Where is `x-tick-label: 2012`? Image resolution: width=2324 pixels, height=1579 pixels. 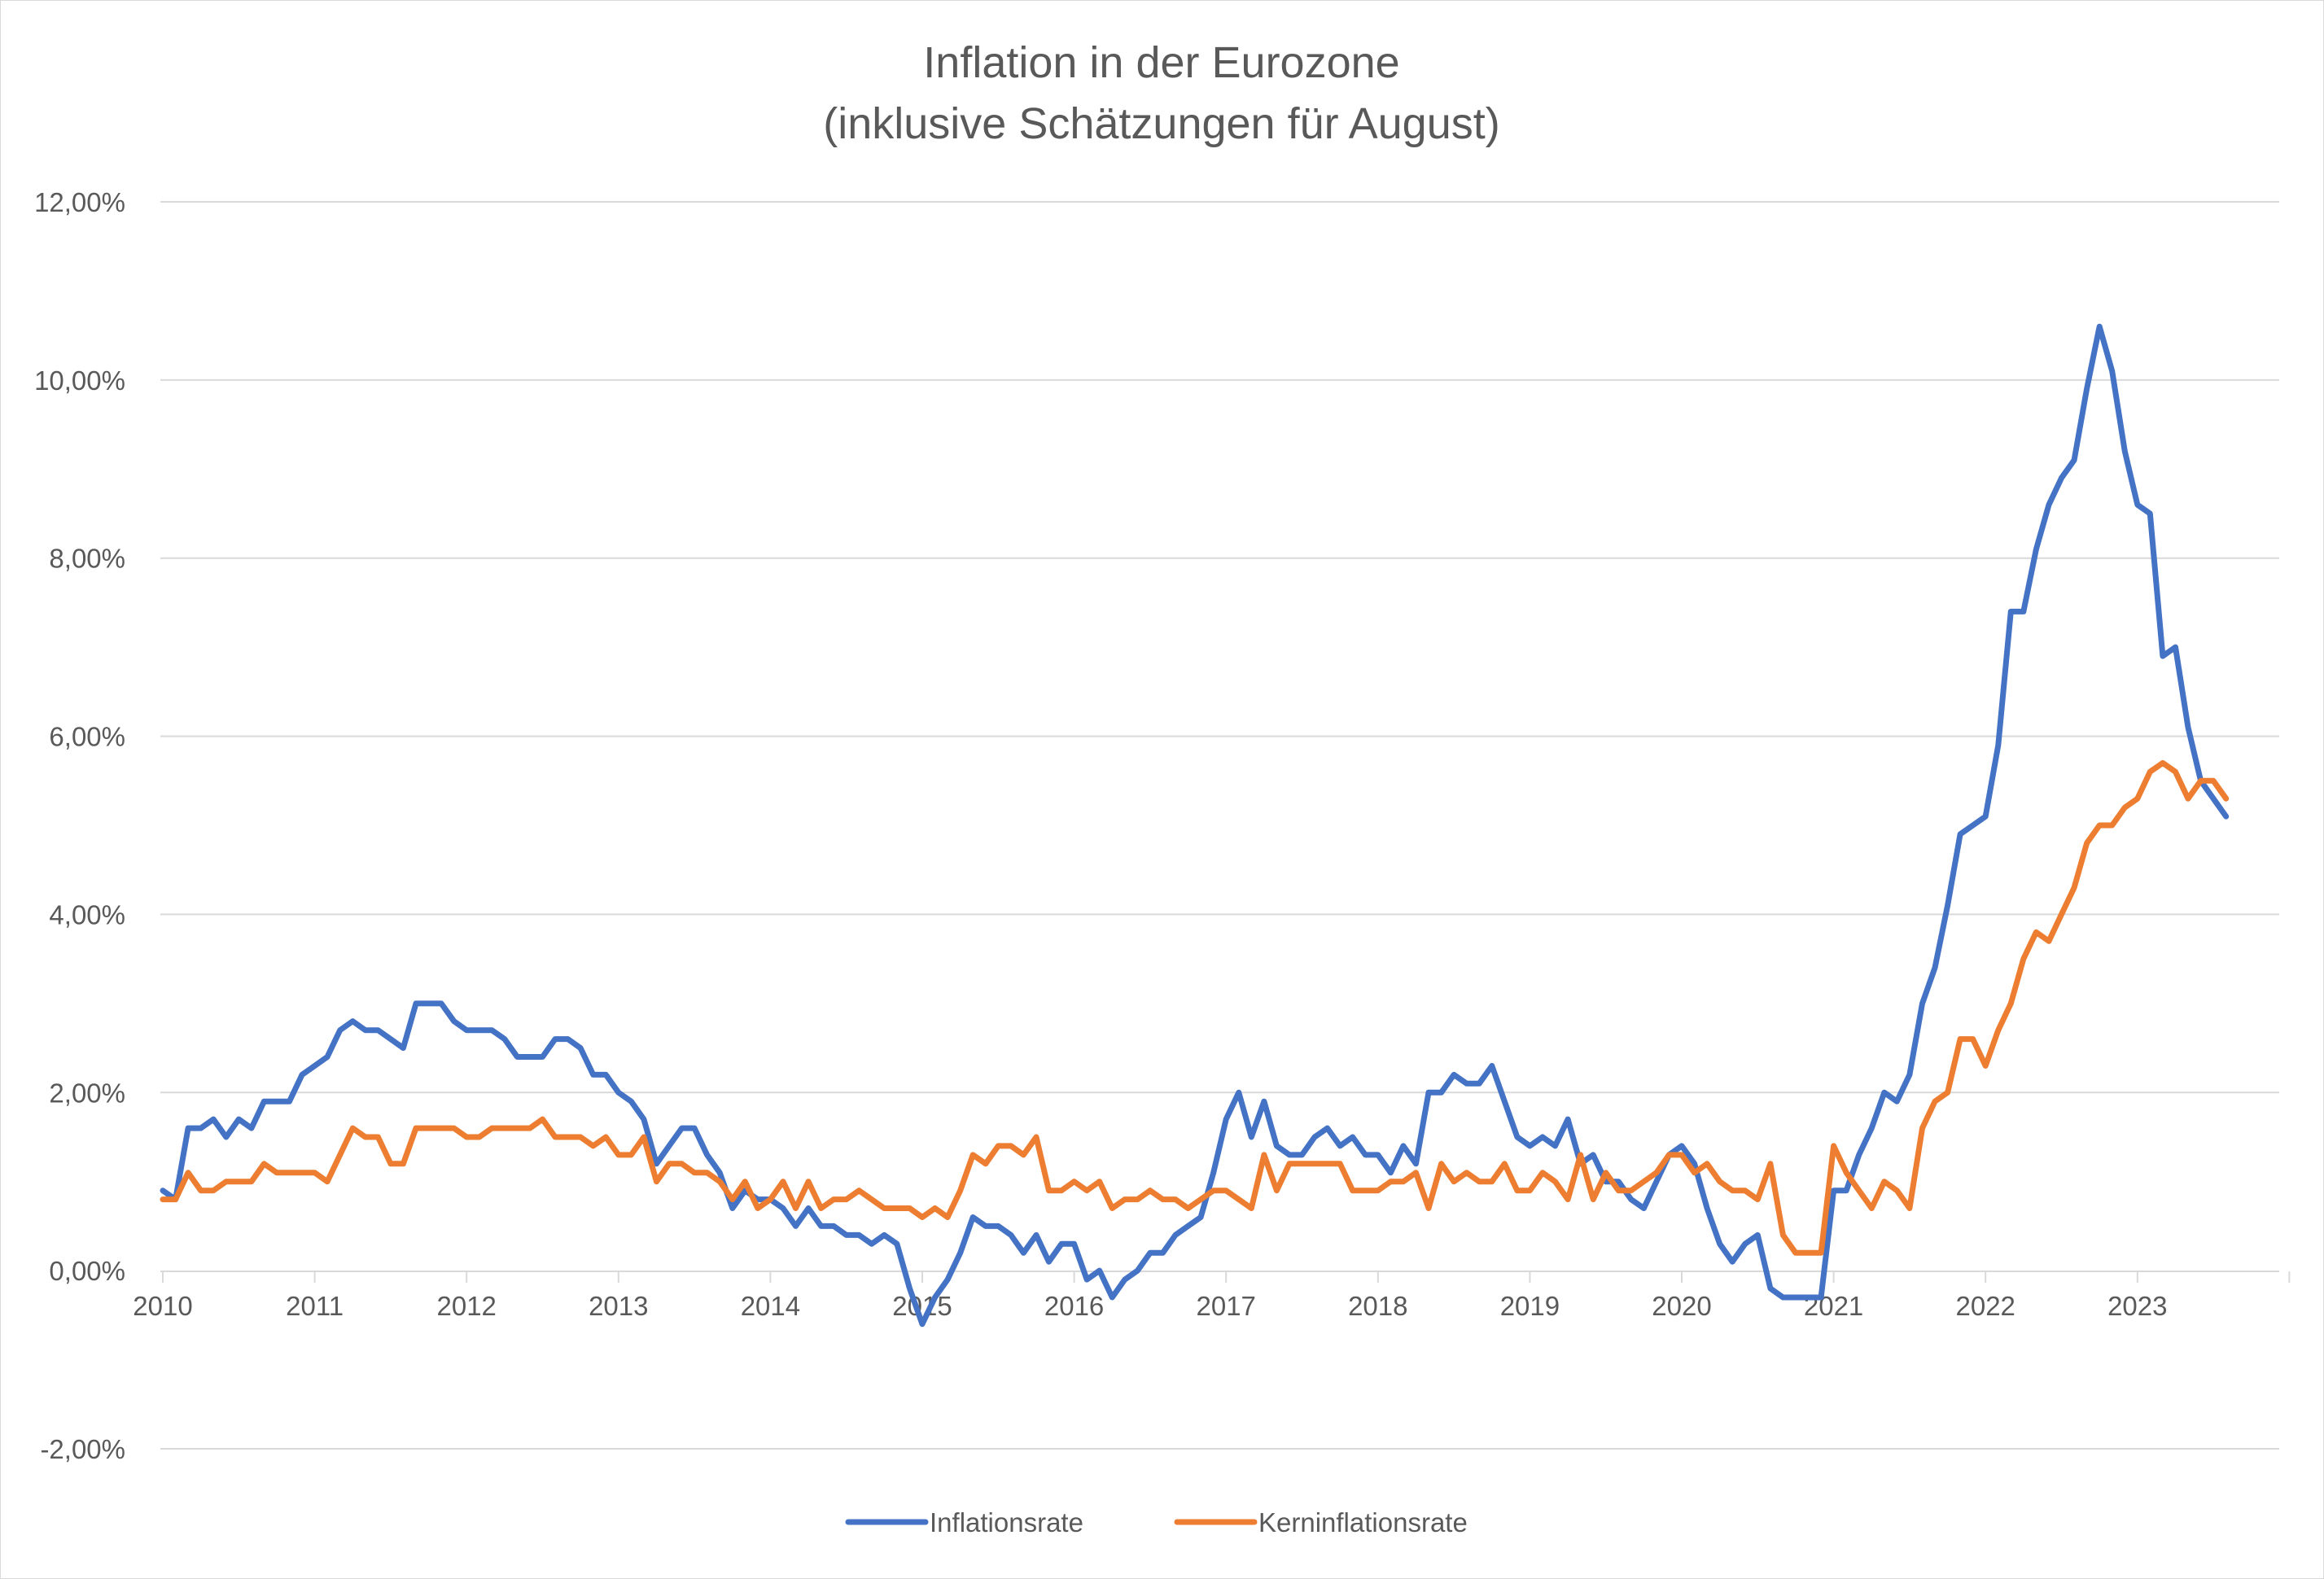
x-tick-label: 2012 is located at coordinates (466, 1306).